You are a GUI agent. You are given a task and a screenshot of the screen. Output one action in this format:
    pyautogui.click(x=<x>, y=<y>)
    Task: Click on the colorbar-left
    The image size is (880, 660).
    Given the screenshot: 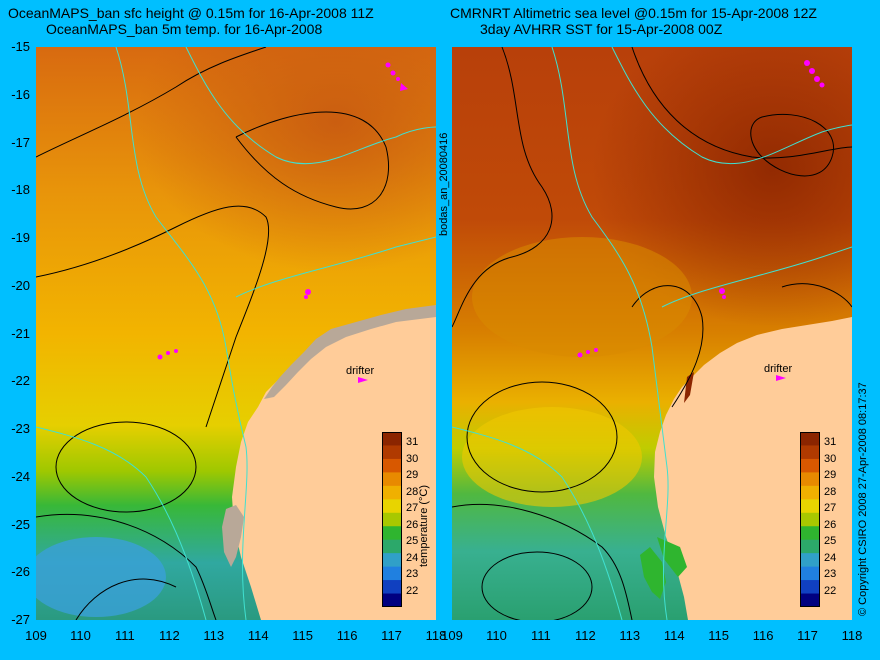 What is the action you would take?
    pyautogui.click(x=392, y=519)
    